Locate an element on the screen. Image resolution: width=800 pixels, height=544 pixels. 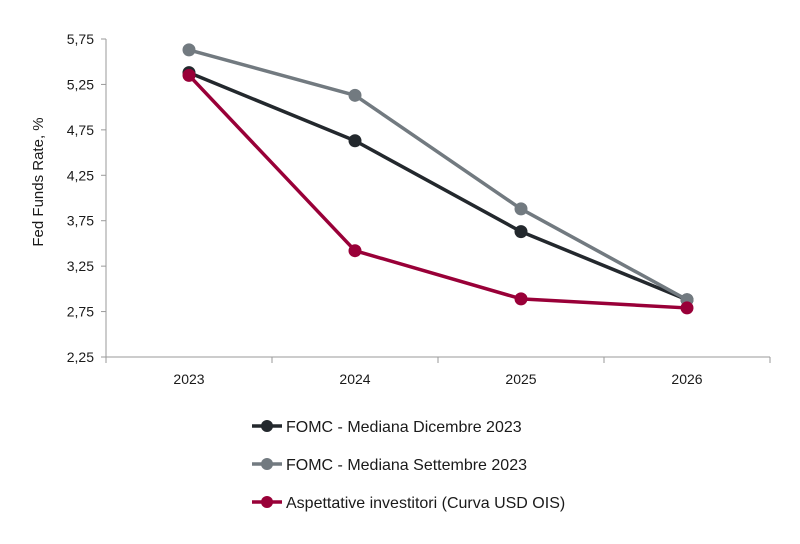
legend-item: FOMC - Mediana Dicembre 2023 is located at coordinates (387, 427).